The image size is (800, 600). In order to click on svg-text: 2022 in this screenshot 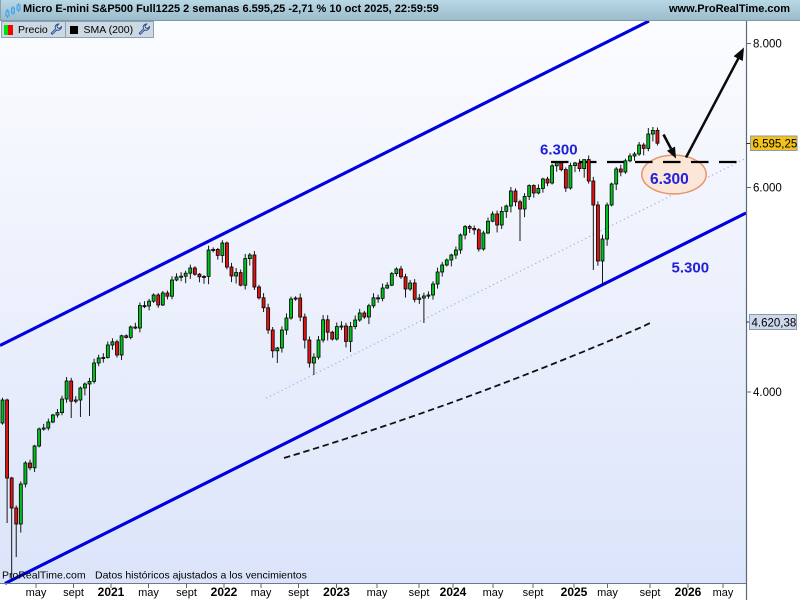, I will do `click(224, 592)`.